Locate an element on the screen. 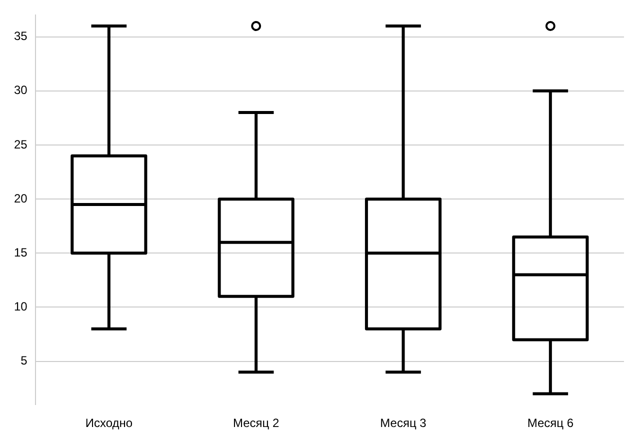 The width and height of the screenshot is (630, 447). x-tick-label: Месяц 2 is located at coordinates (256, 423).